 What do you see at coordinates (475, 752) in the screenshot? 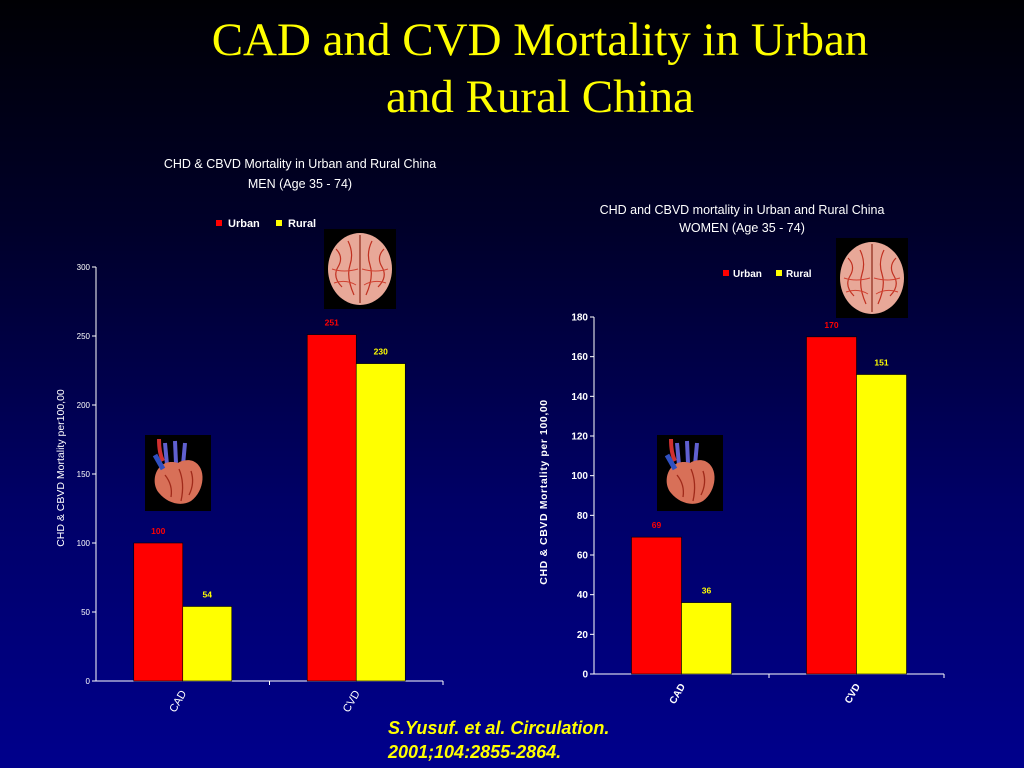
I see `citation-line-2: 2001;104:2855-2864.` at bounding box center [475, 752].